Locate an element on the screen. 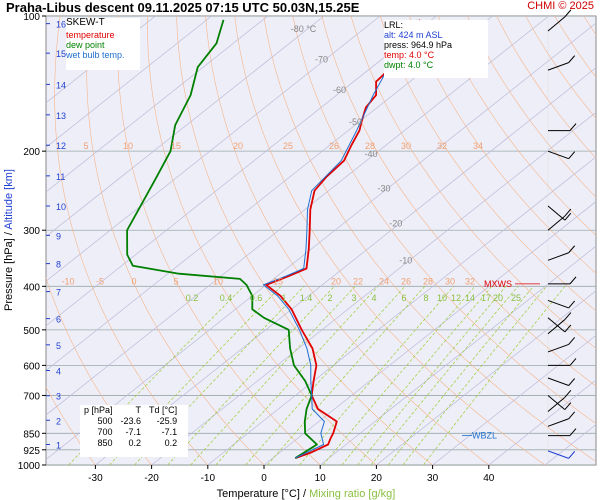  temperature-label: -30 is located at coordinates (383, 188).